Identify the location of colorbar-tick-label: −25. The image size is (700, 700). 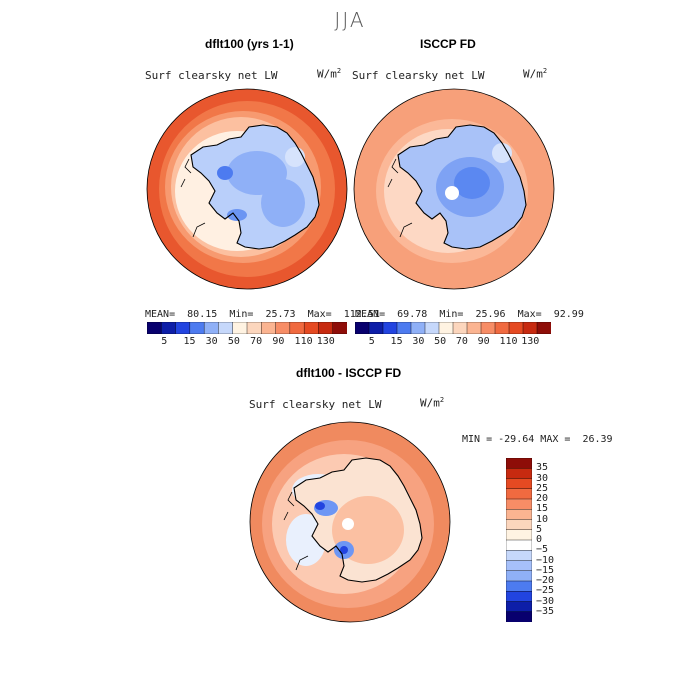
(545, 591).